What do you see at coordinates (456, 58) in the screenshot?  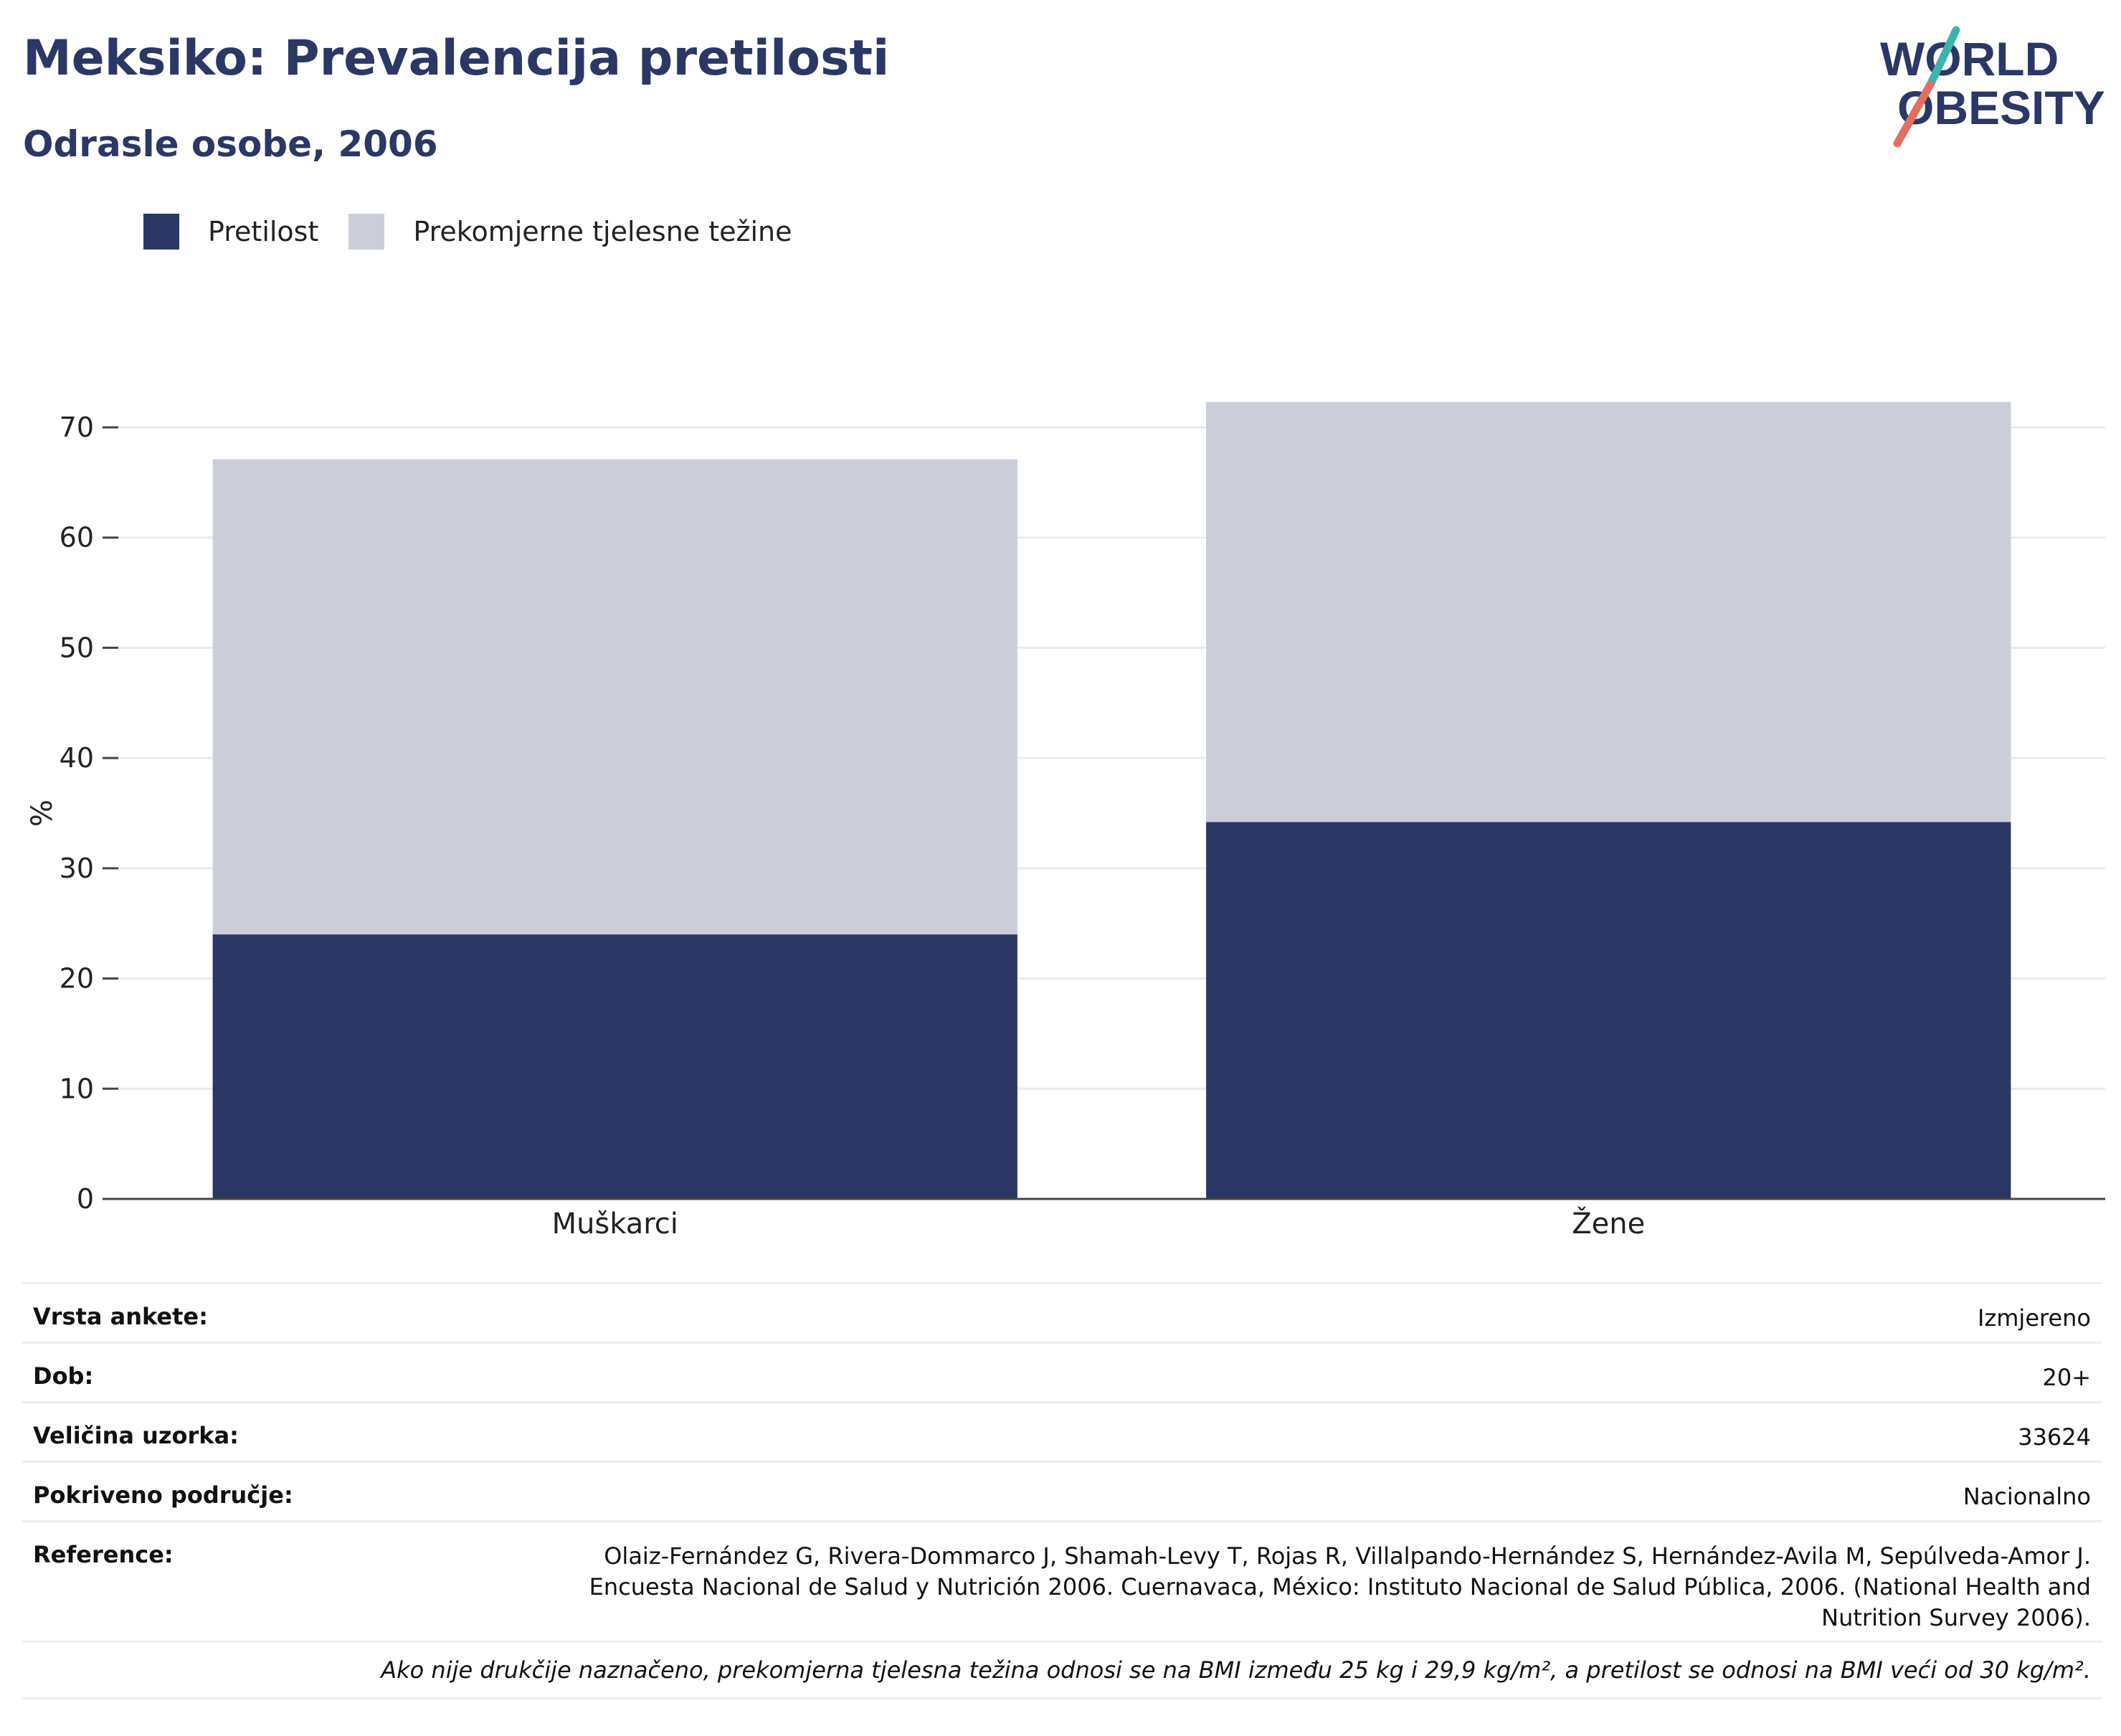 I see `chart-title: Meksiko: Prevalencija pretilosti` at bounding box center [456, 58].